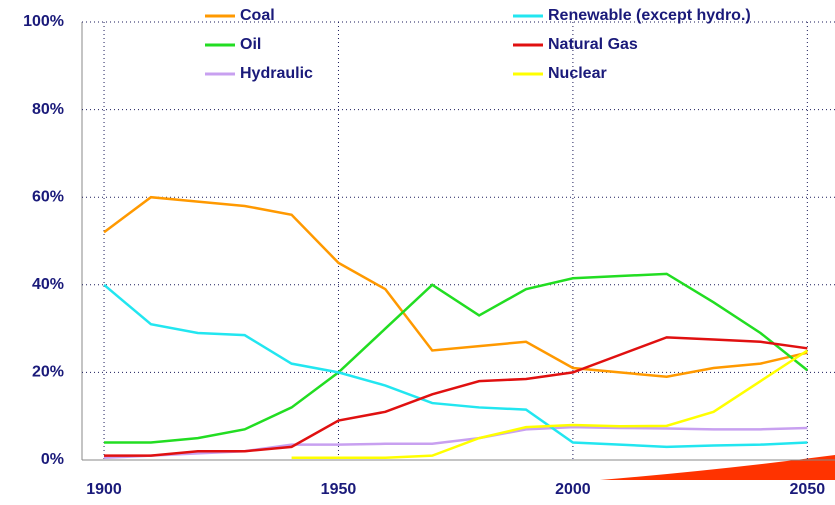  What do you see at coordinates (649, 15) in the screenshot?
I see `legend-label: Renewable (except hydro.)` at bounding box center [649, 15].